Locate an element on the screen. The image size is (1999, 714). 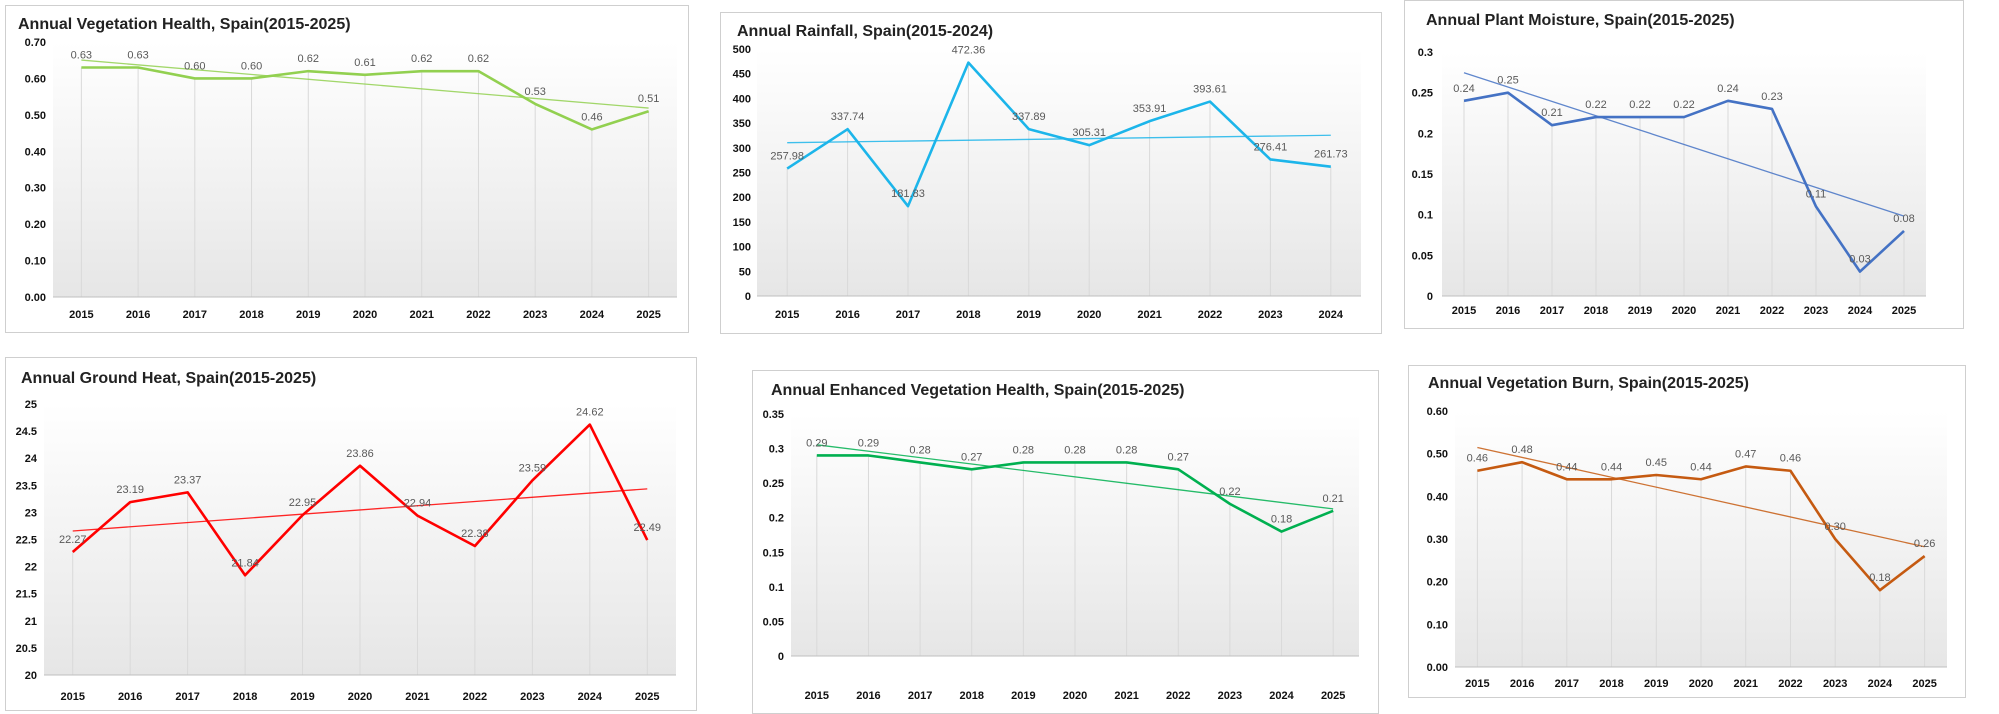
data-label: 0.23 is located at coordinates (1771, 97).